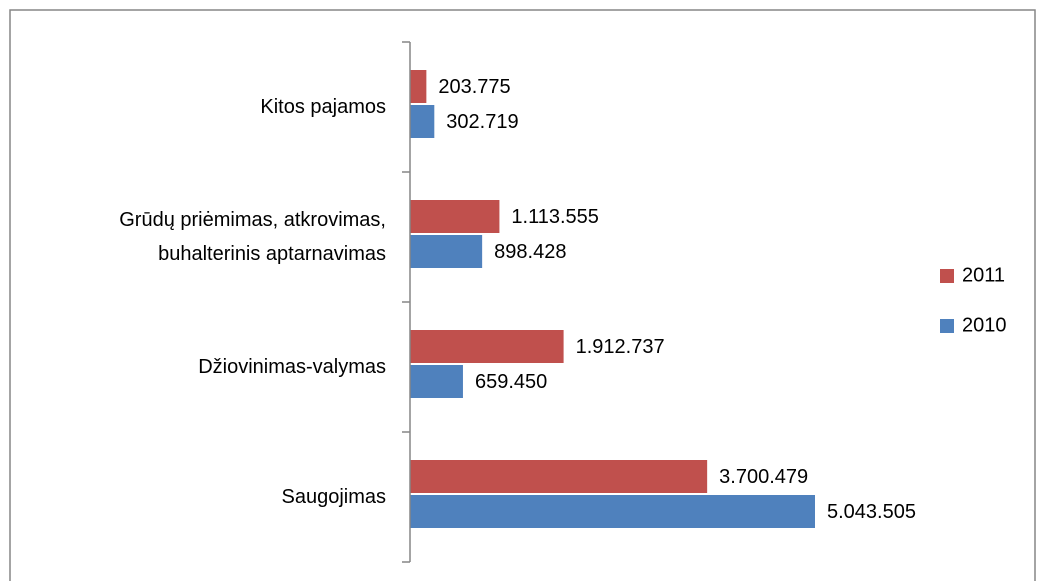 The height and width of the screenshot is (581, 1038). I want to click on value-label: 5.043.505, so click(871, 512).